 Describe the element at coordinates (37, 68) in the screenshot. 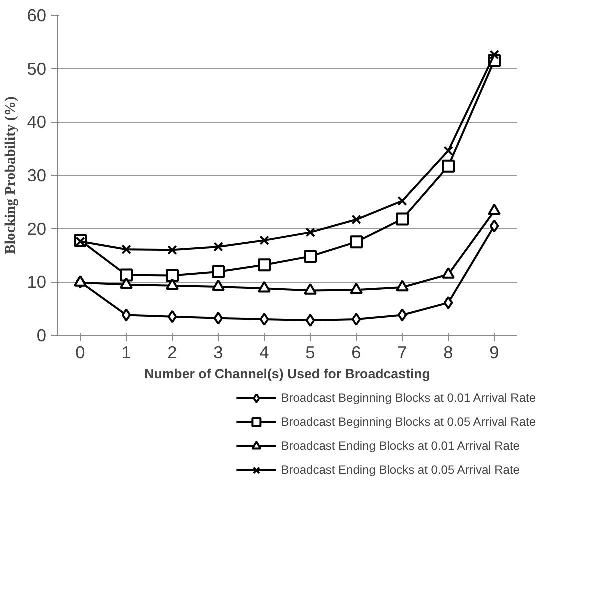

I see `y-tick-label: 50` at that location.